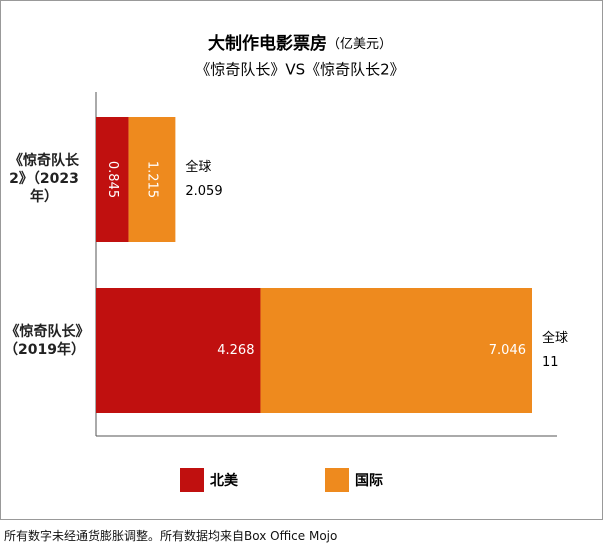 The image size is (608, 545). Describe the element at coordinates (171, 536) in the screenshot. I see `footnote: 所有数字未经通货膨胀调整。所有数据均来自Box Office Mojo` at that location.